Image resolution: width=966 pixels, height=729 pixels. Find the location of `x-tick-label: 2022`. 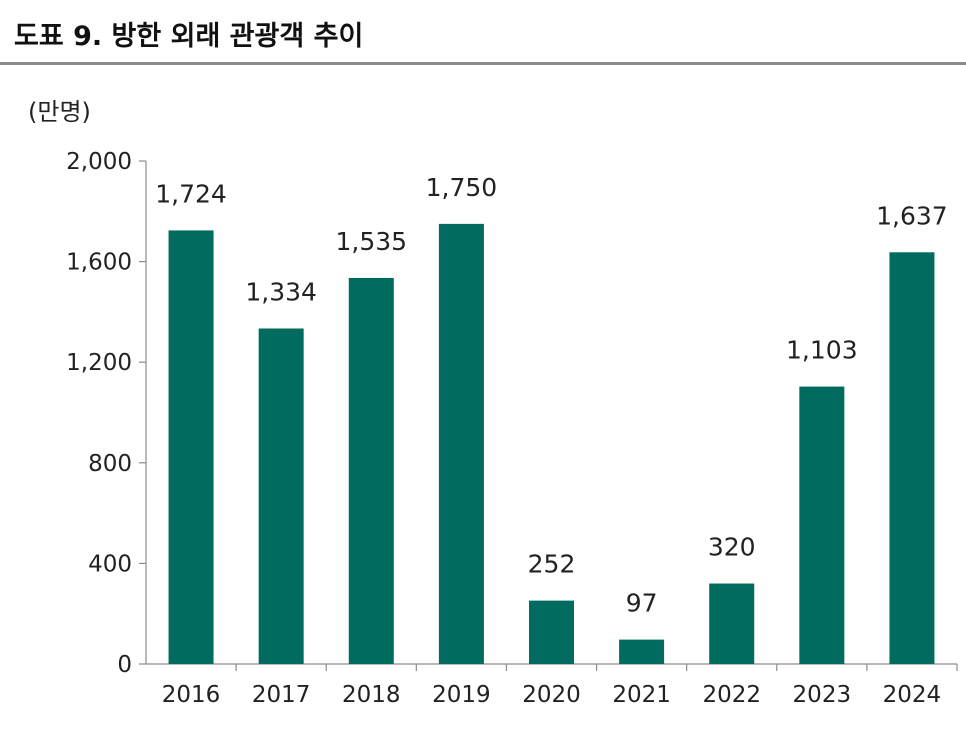

x-tick-label: 2022 is located at coordinates (731, 695).